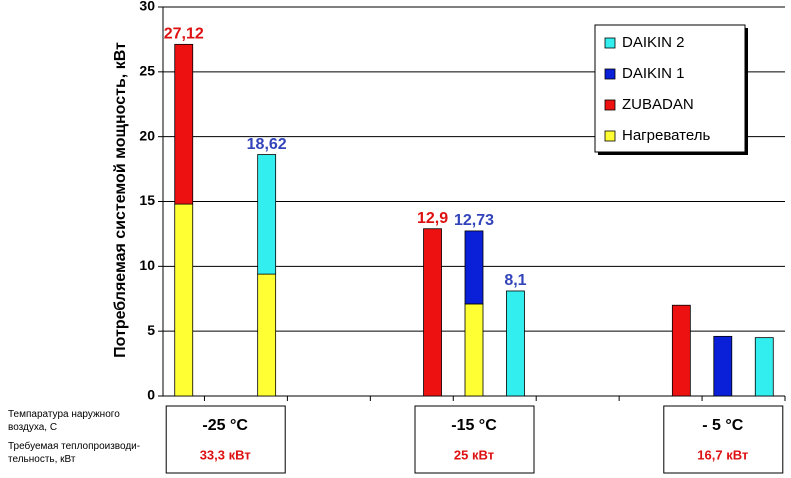 This screenshot has width=791, height=478. What do you see at coordinates (147, 200) in the screenshot?
I see `y-tick-label: 15` at bounding box center [147, 200].